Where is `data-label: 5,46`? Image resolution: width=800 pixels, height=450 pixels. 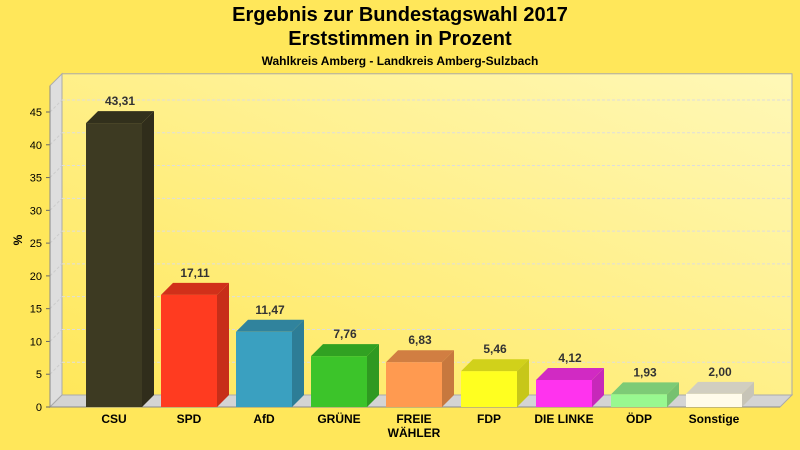
data-label: 5,46 is located at coordinates (495, 349).